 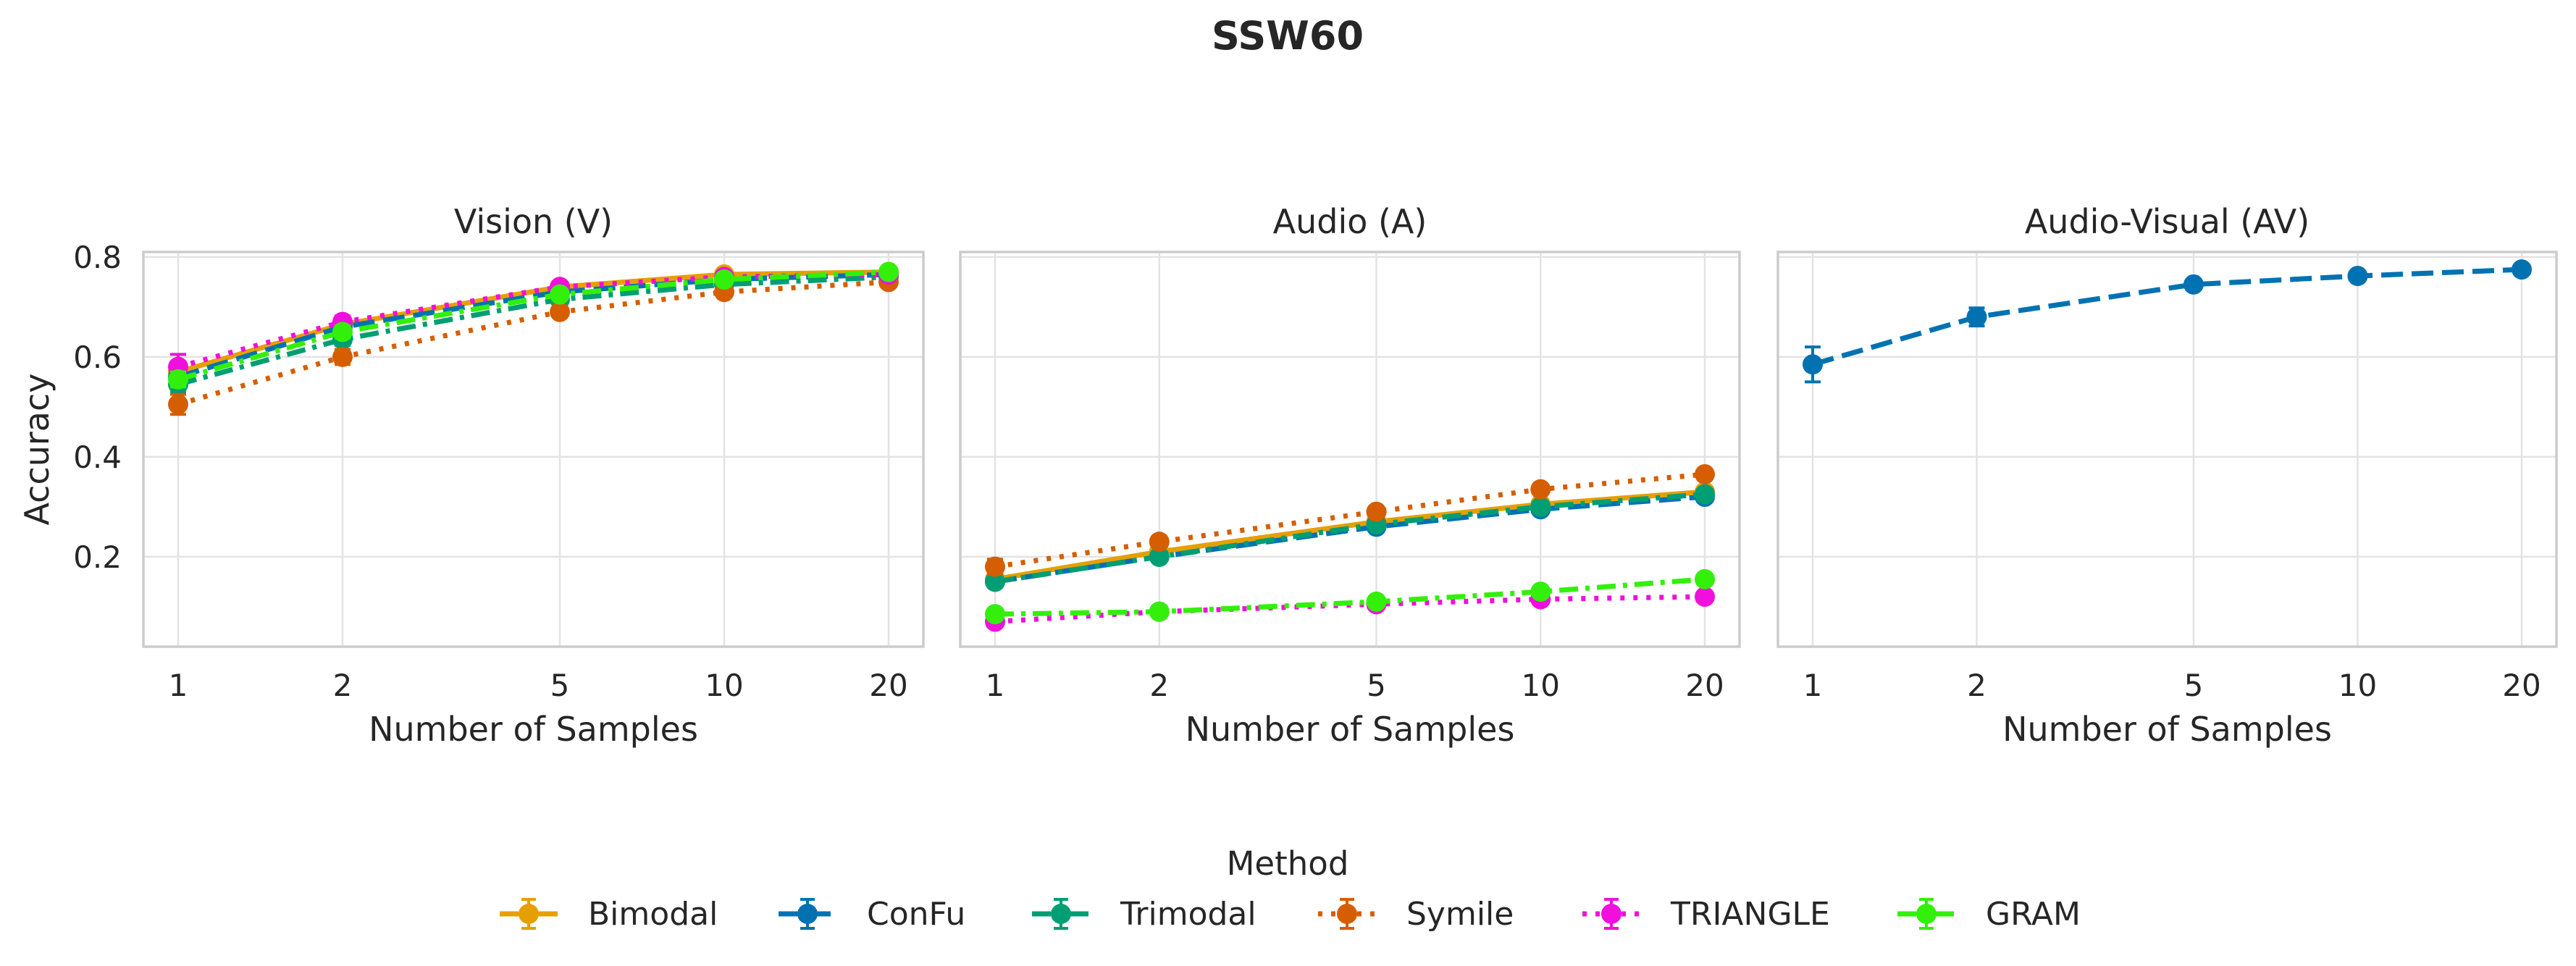 I want to click on figure-title: SSW60, so click(x=1288, y=36).